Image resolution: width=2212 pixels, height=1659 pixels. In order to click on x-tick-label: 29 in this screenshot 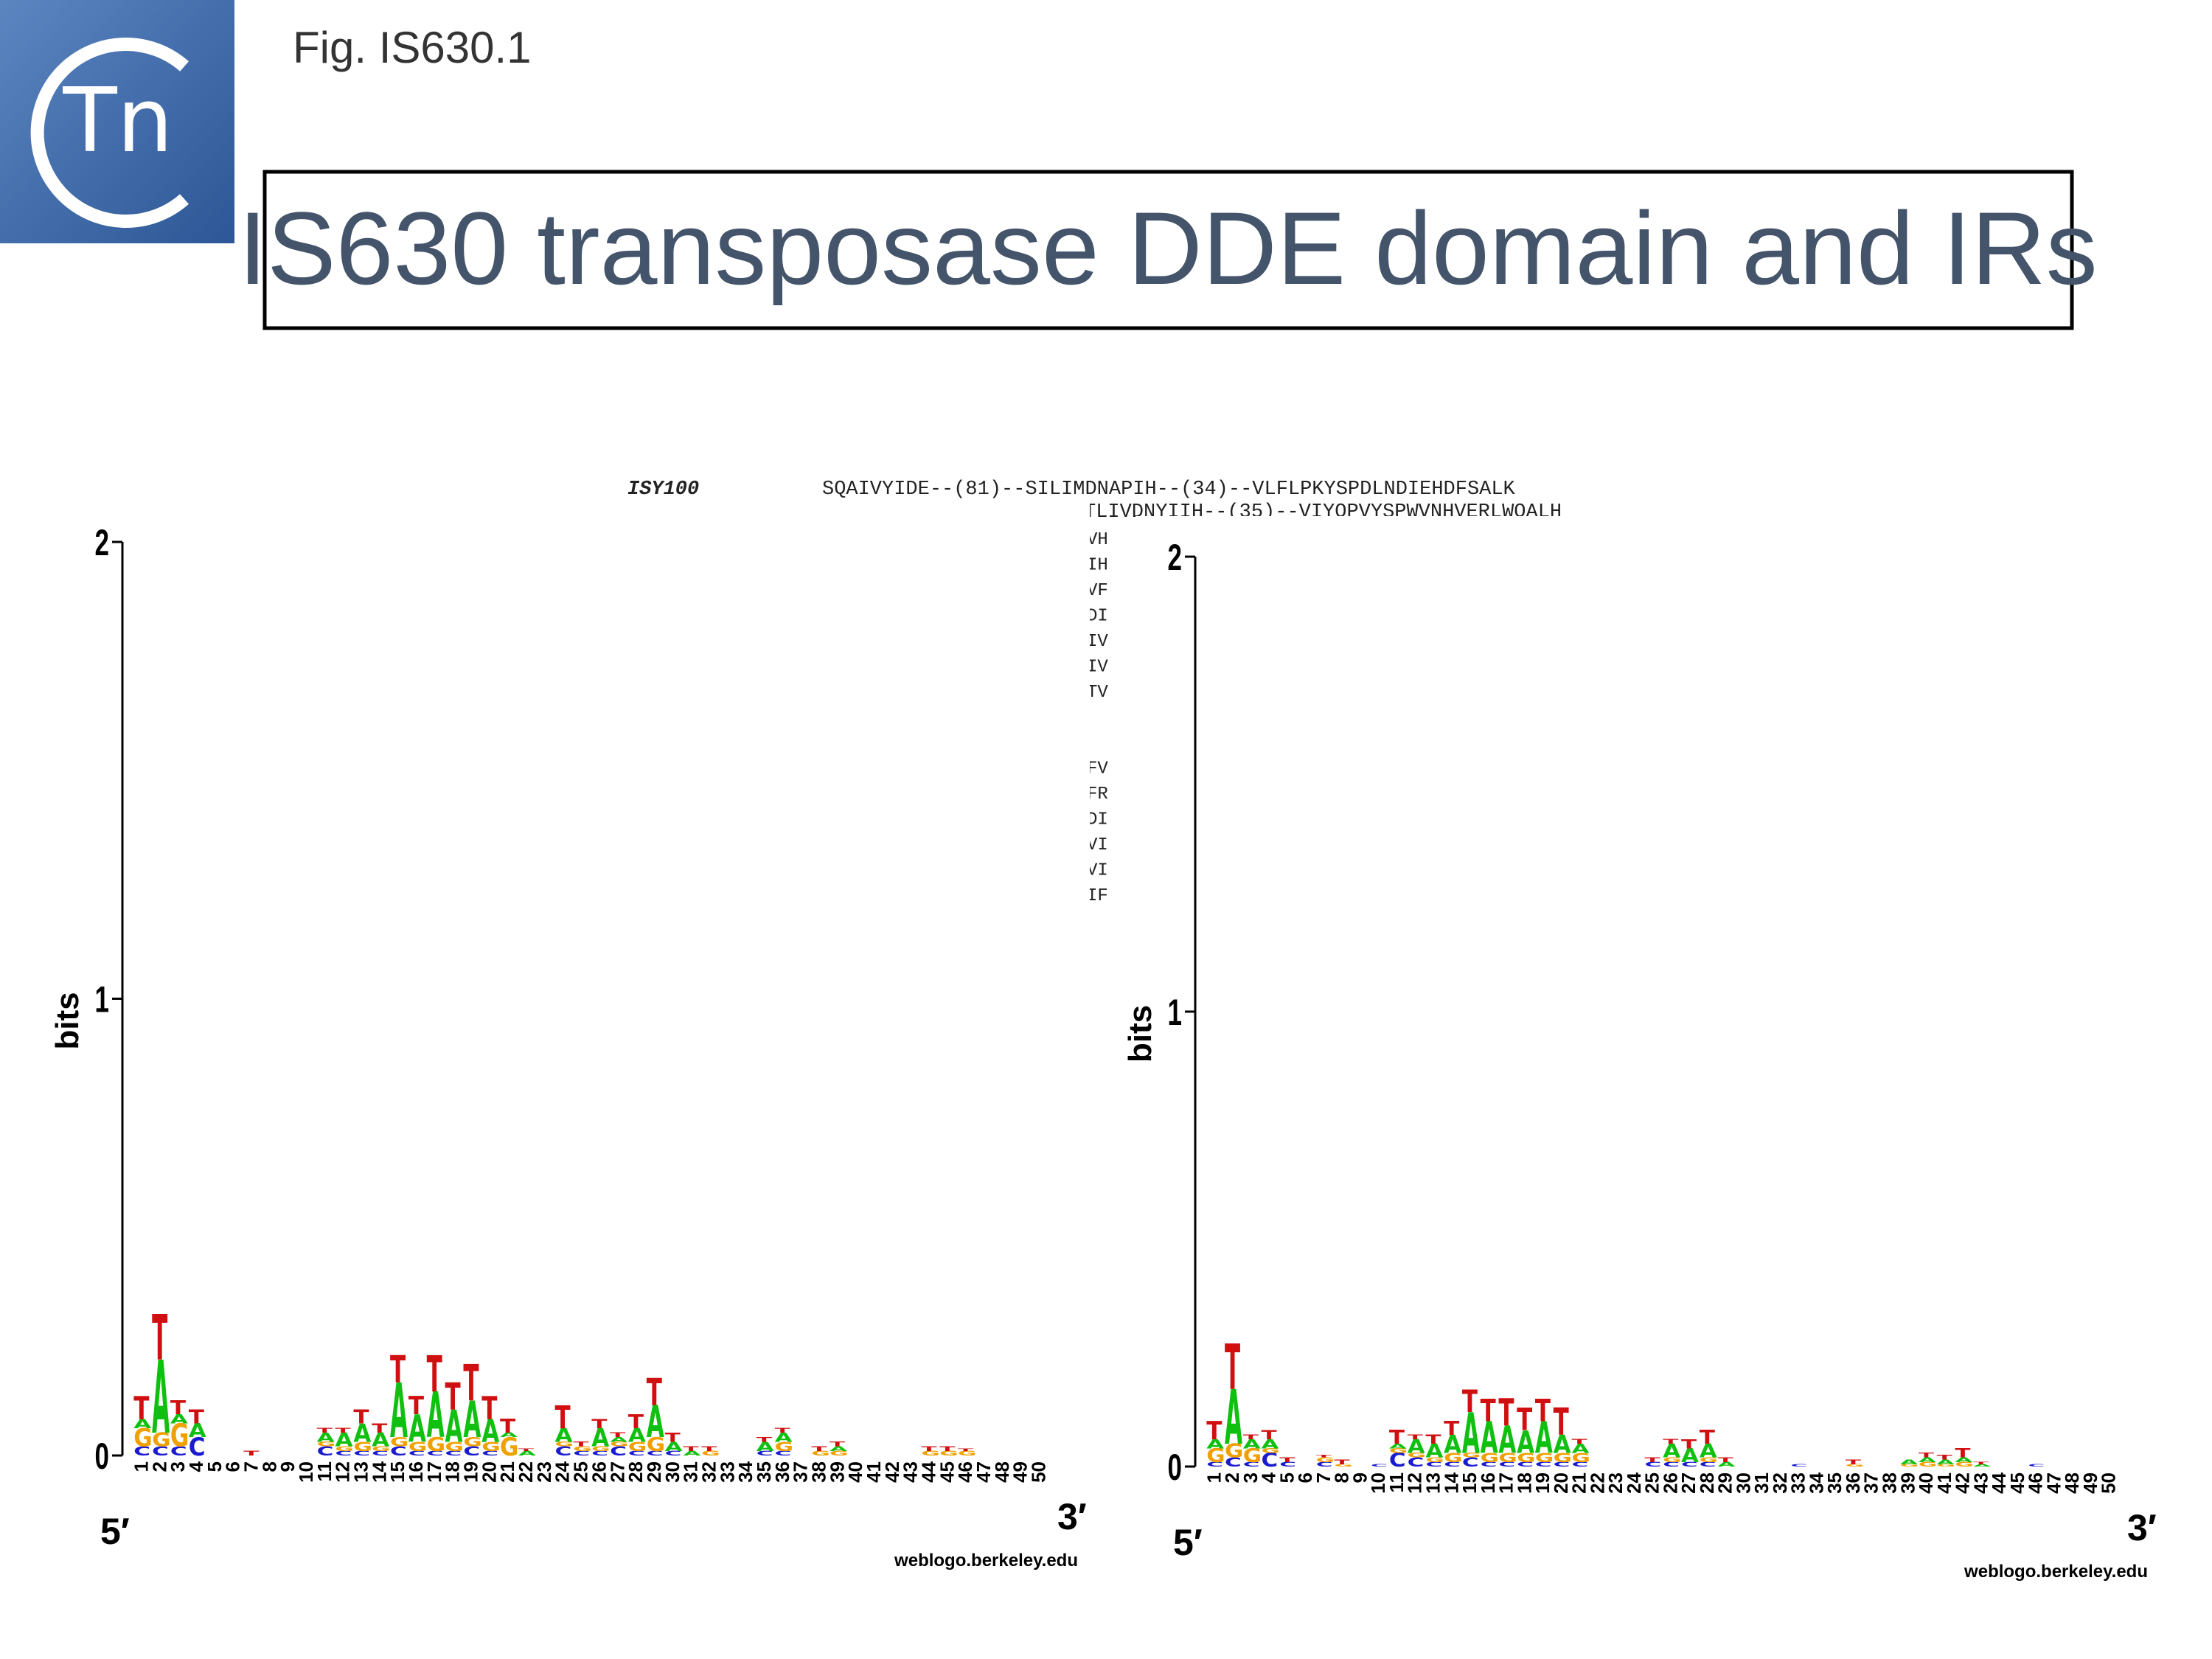, I will do `click(654, 1472)`.